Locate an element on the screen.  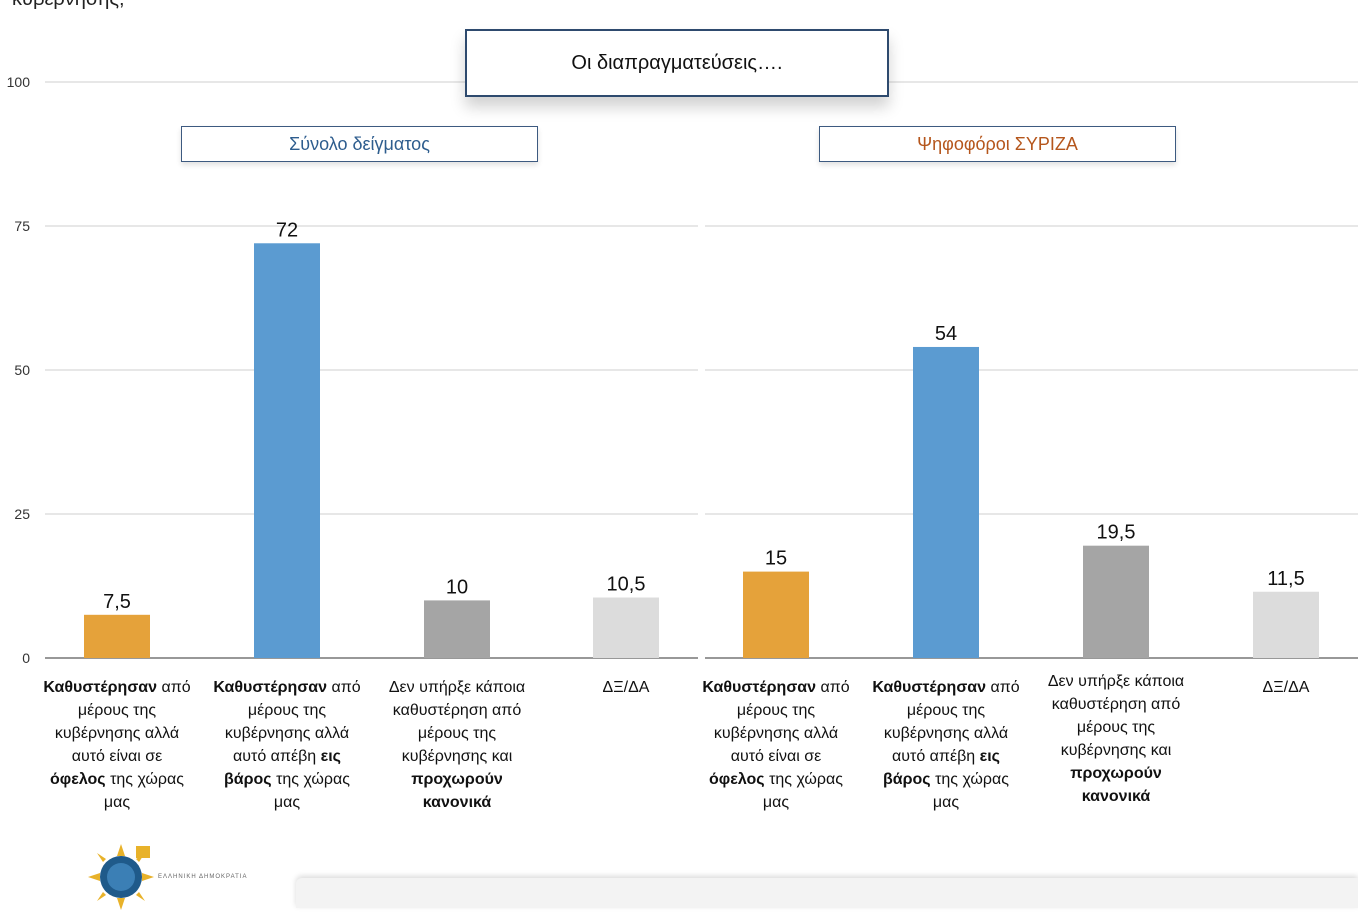
data-label: 10 is located at coordinates (457, 587).